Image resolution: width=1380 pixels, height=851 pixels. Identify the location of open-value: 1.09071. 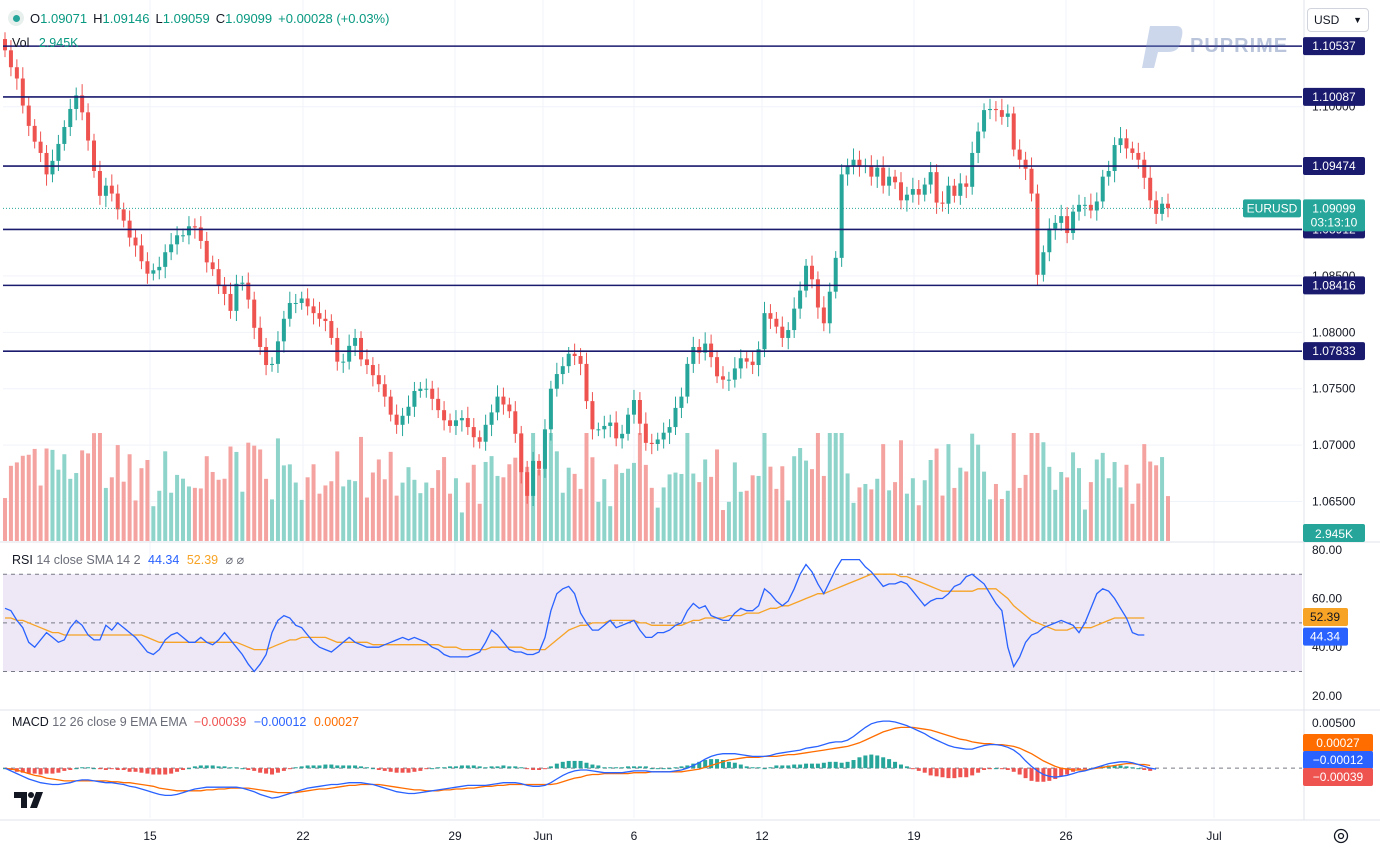
(64, 18).